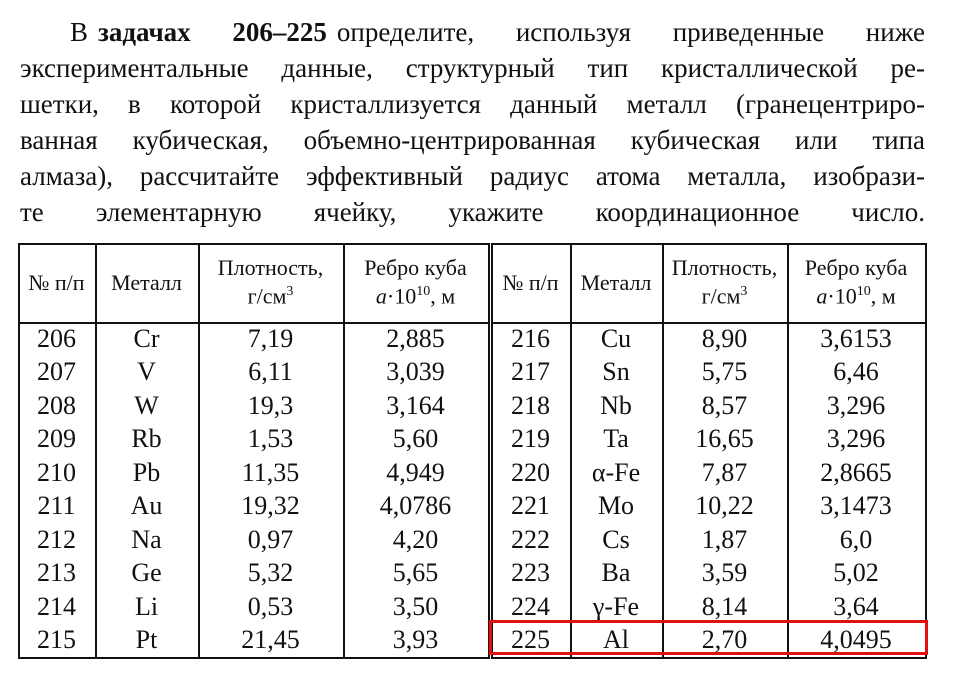 The height and width of the screenshot is (676, 961). Describe the element at coordinates (856, 338) in the screenshot. I see `table-cell: 3,6153` at that location.